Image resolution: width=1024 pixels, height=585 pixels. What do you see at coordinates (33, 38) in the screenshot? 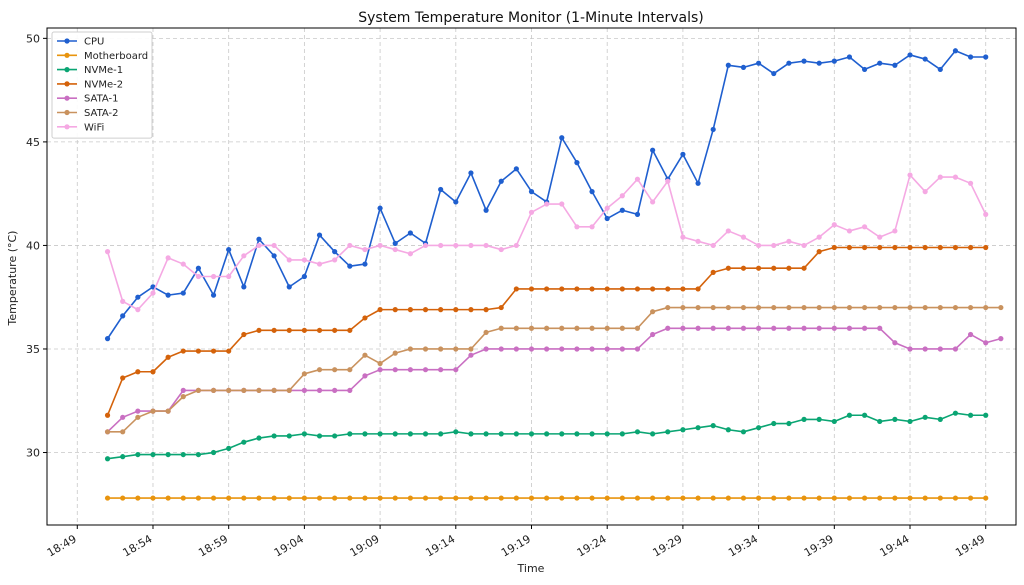
I see `y-tick-label: 50` at bounding box center [33, 38].